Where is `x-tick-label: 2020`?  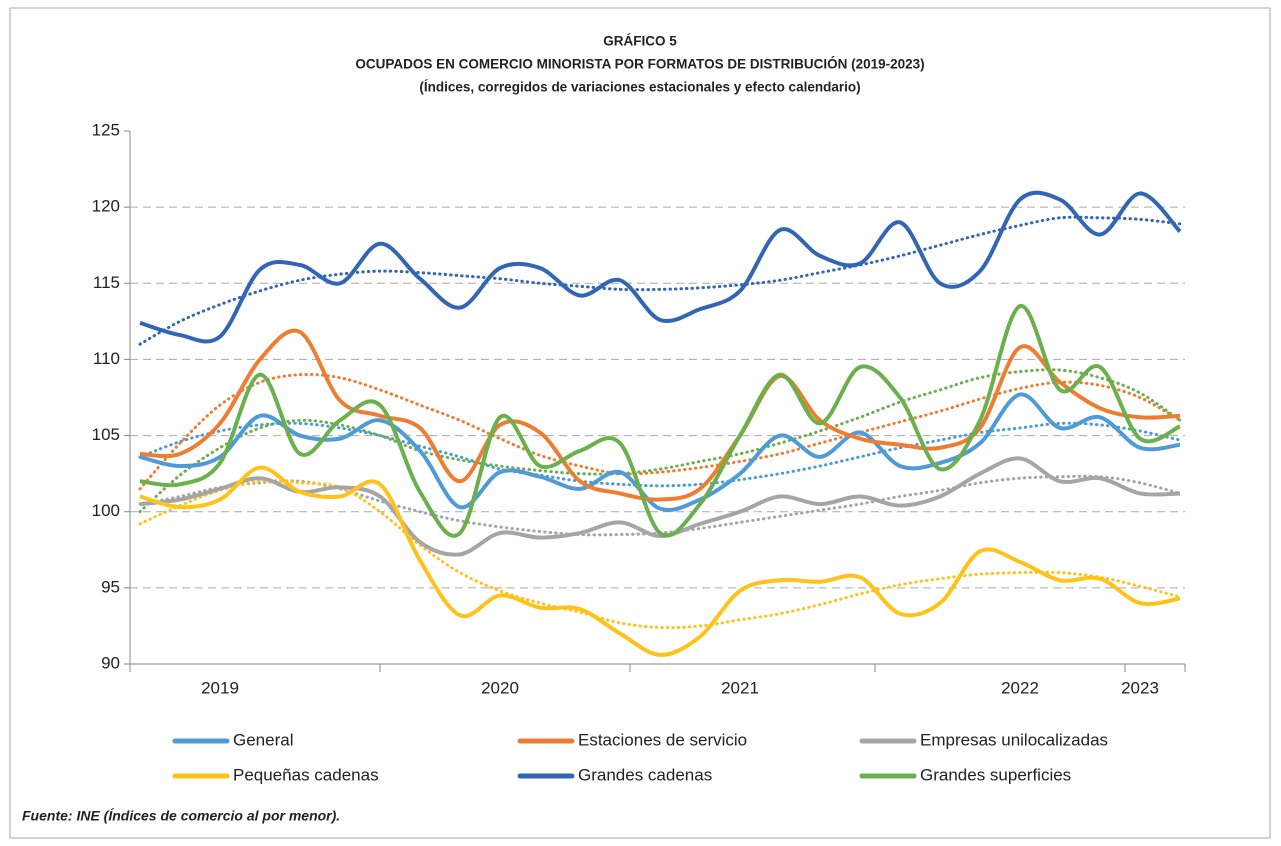
x-tick-label: 2020 is located at coordinates (500, 687).